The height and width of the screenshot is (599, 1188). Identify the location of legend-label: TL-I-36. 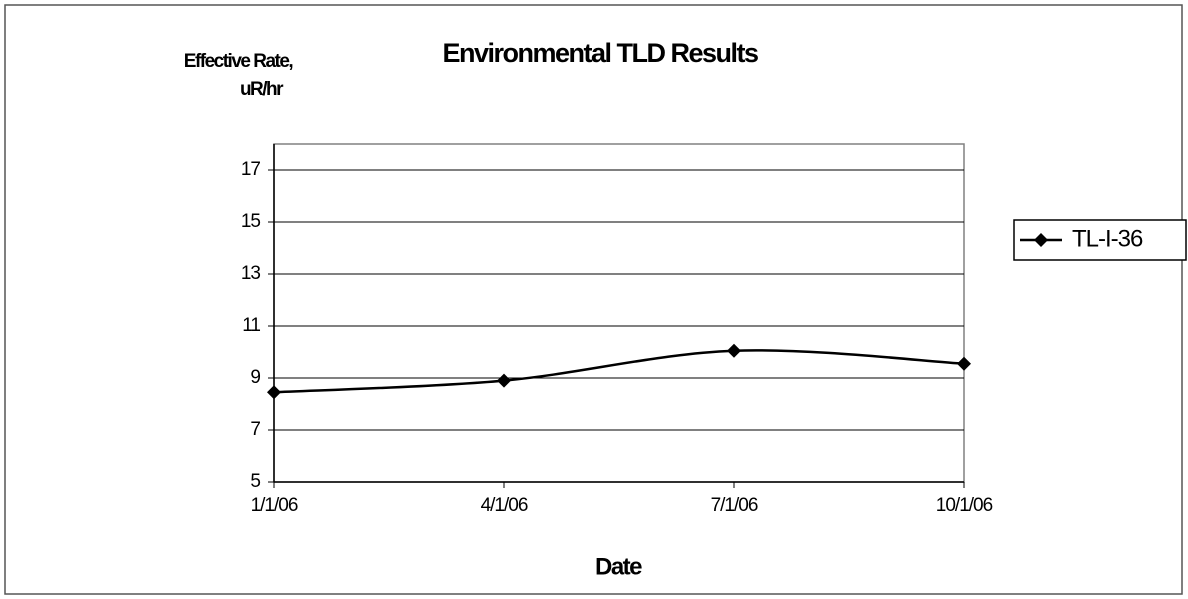
(1107, 238).